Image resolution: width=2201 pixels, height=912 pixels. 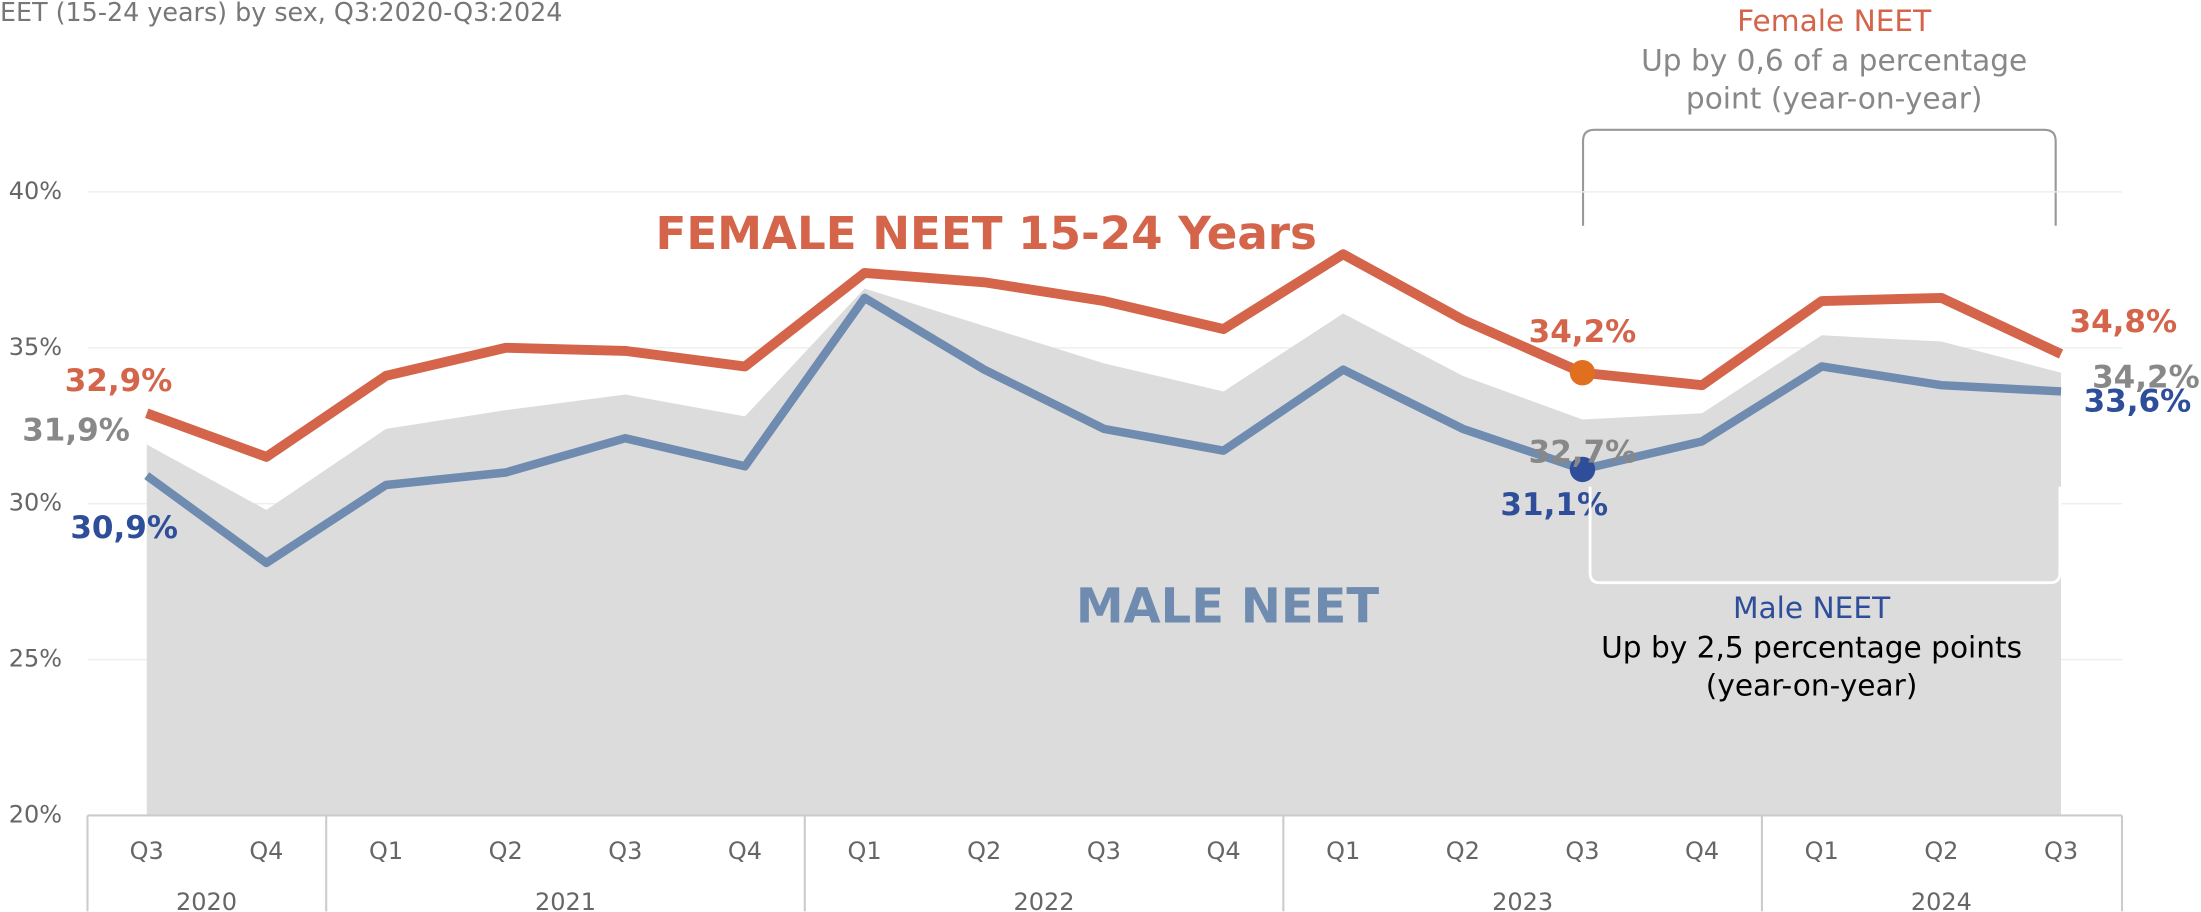 What do you see at coordinates (1834, 61) in the screenshot?
I see `annotation: Up by 0,6 of a percentage` at bounding box center [1834, 61].